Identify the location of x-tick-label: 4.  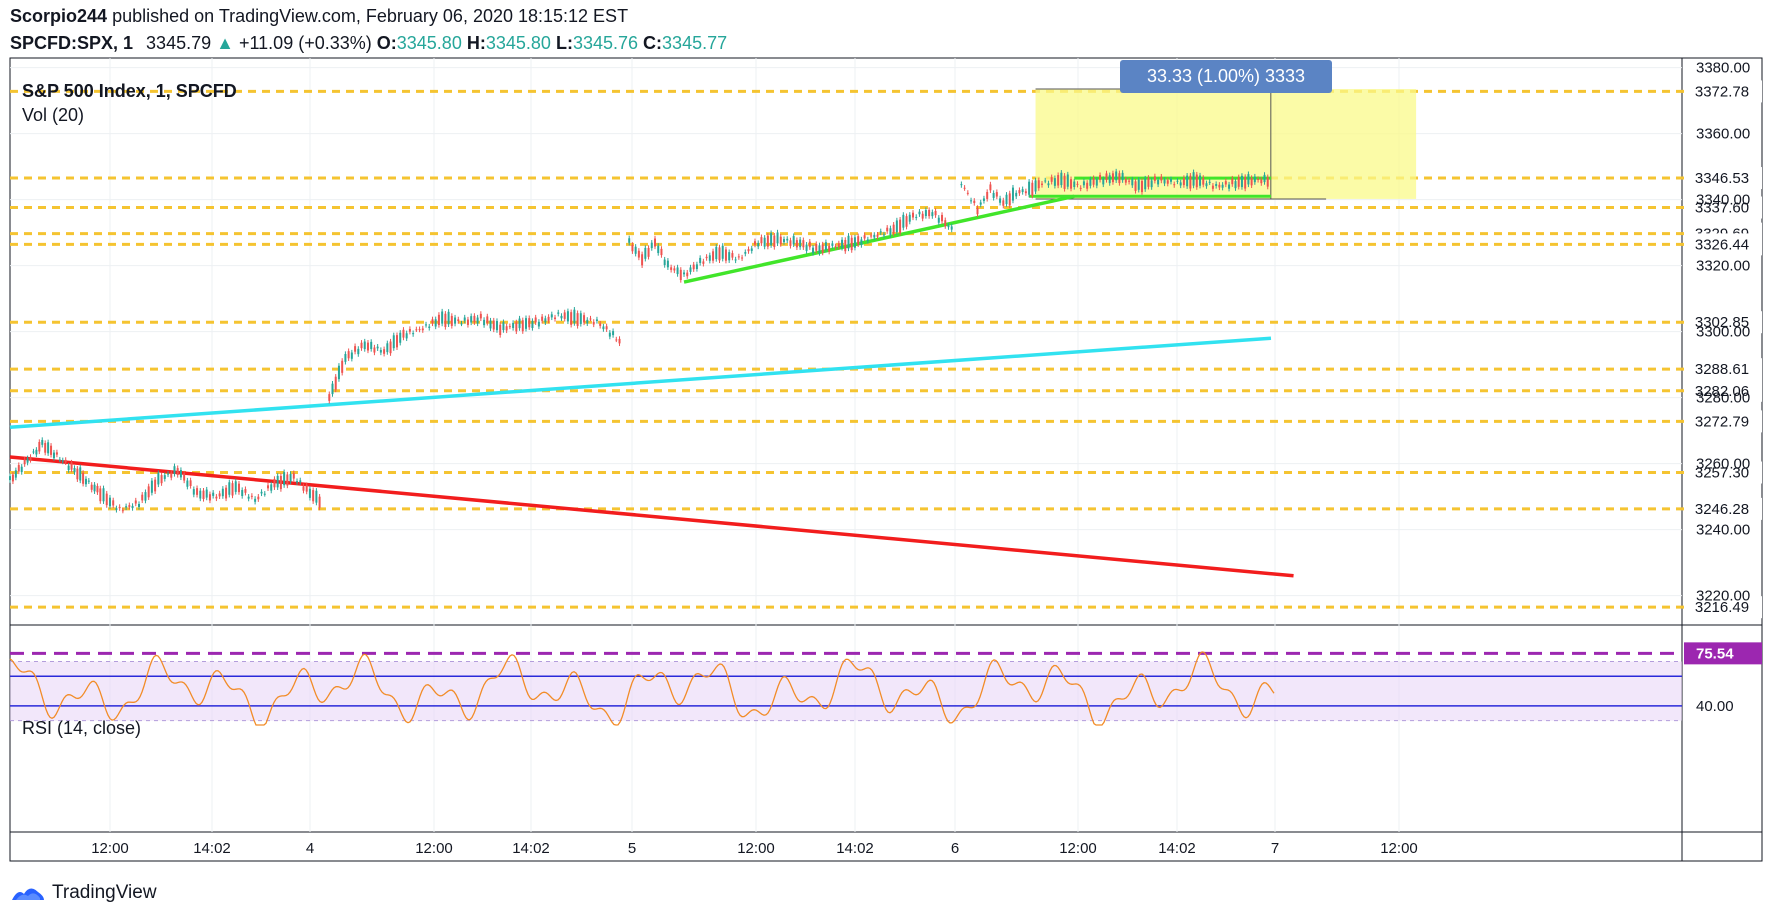
(310, 848).